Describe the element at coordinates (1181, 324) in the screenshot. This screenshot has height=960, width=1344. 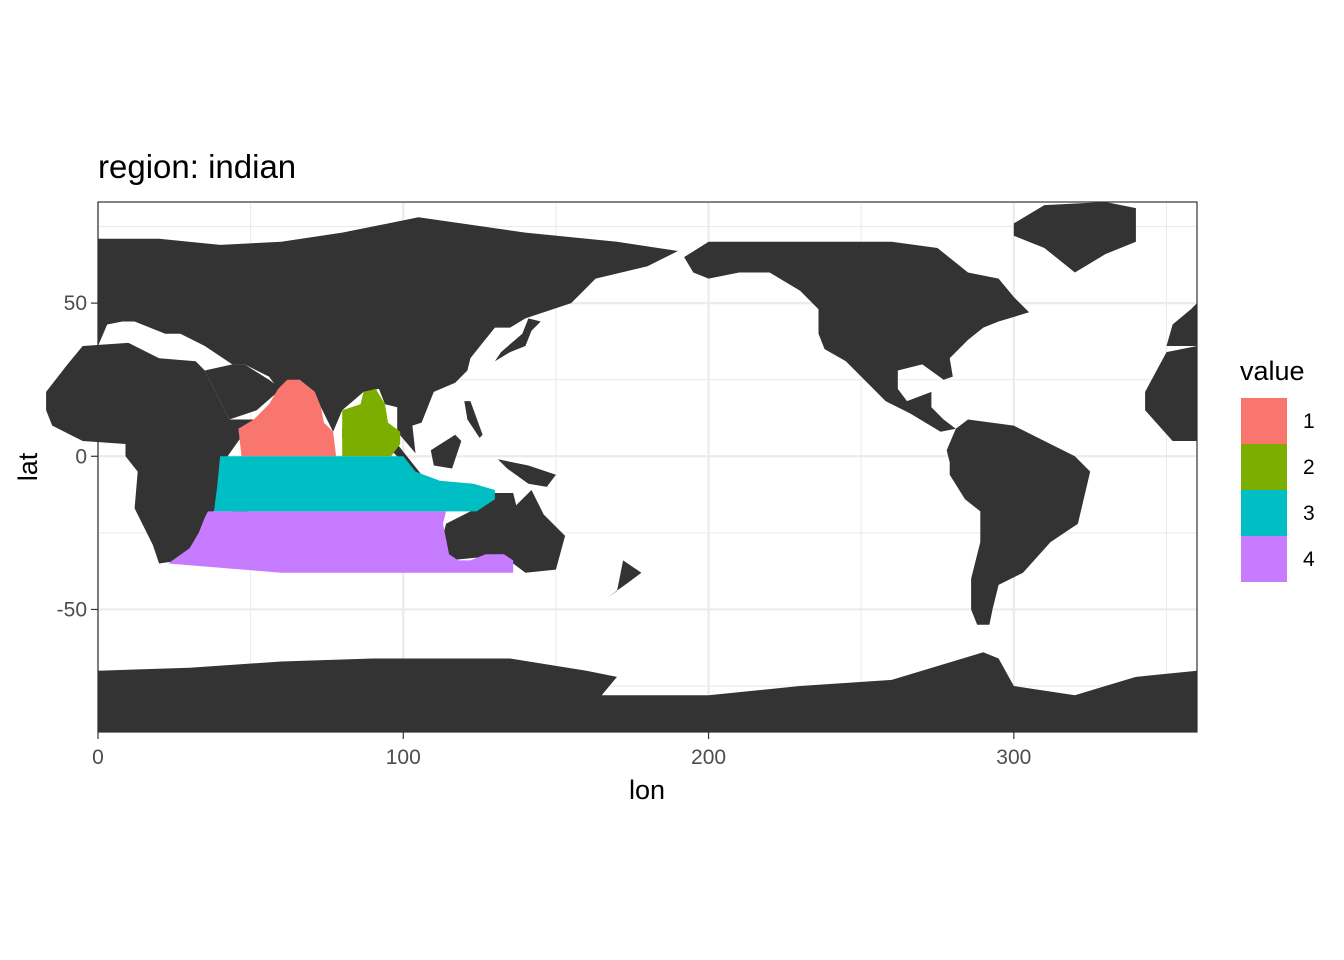
I see `land-europe-west` at that location.